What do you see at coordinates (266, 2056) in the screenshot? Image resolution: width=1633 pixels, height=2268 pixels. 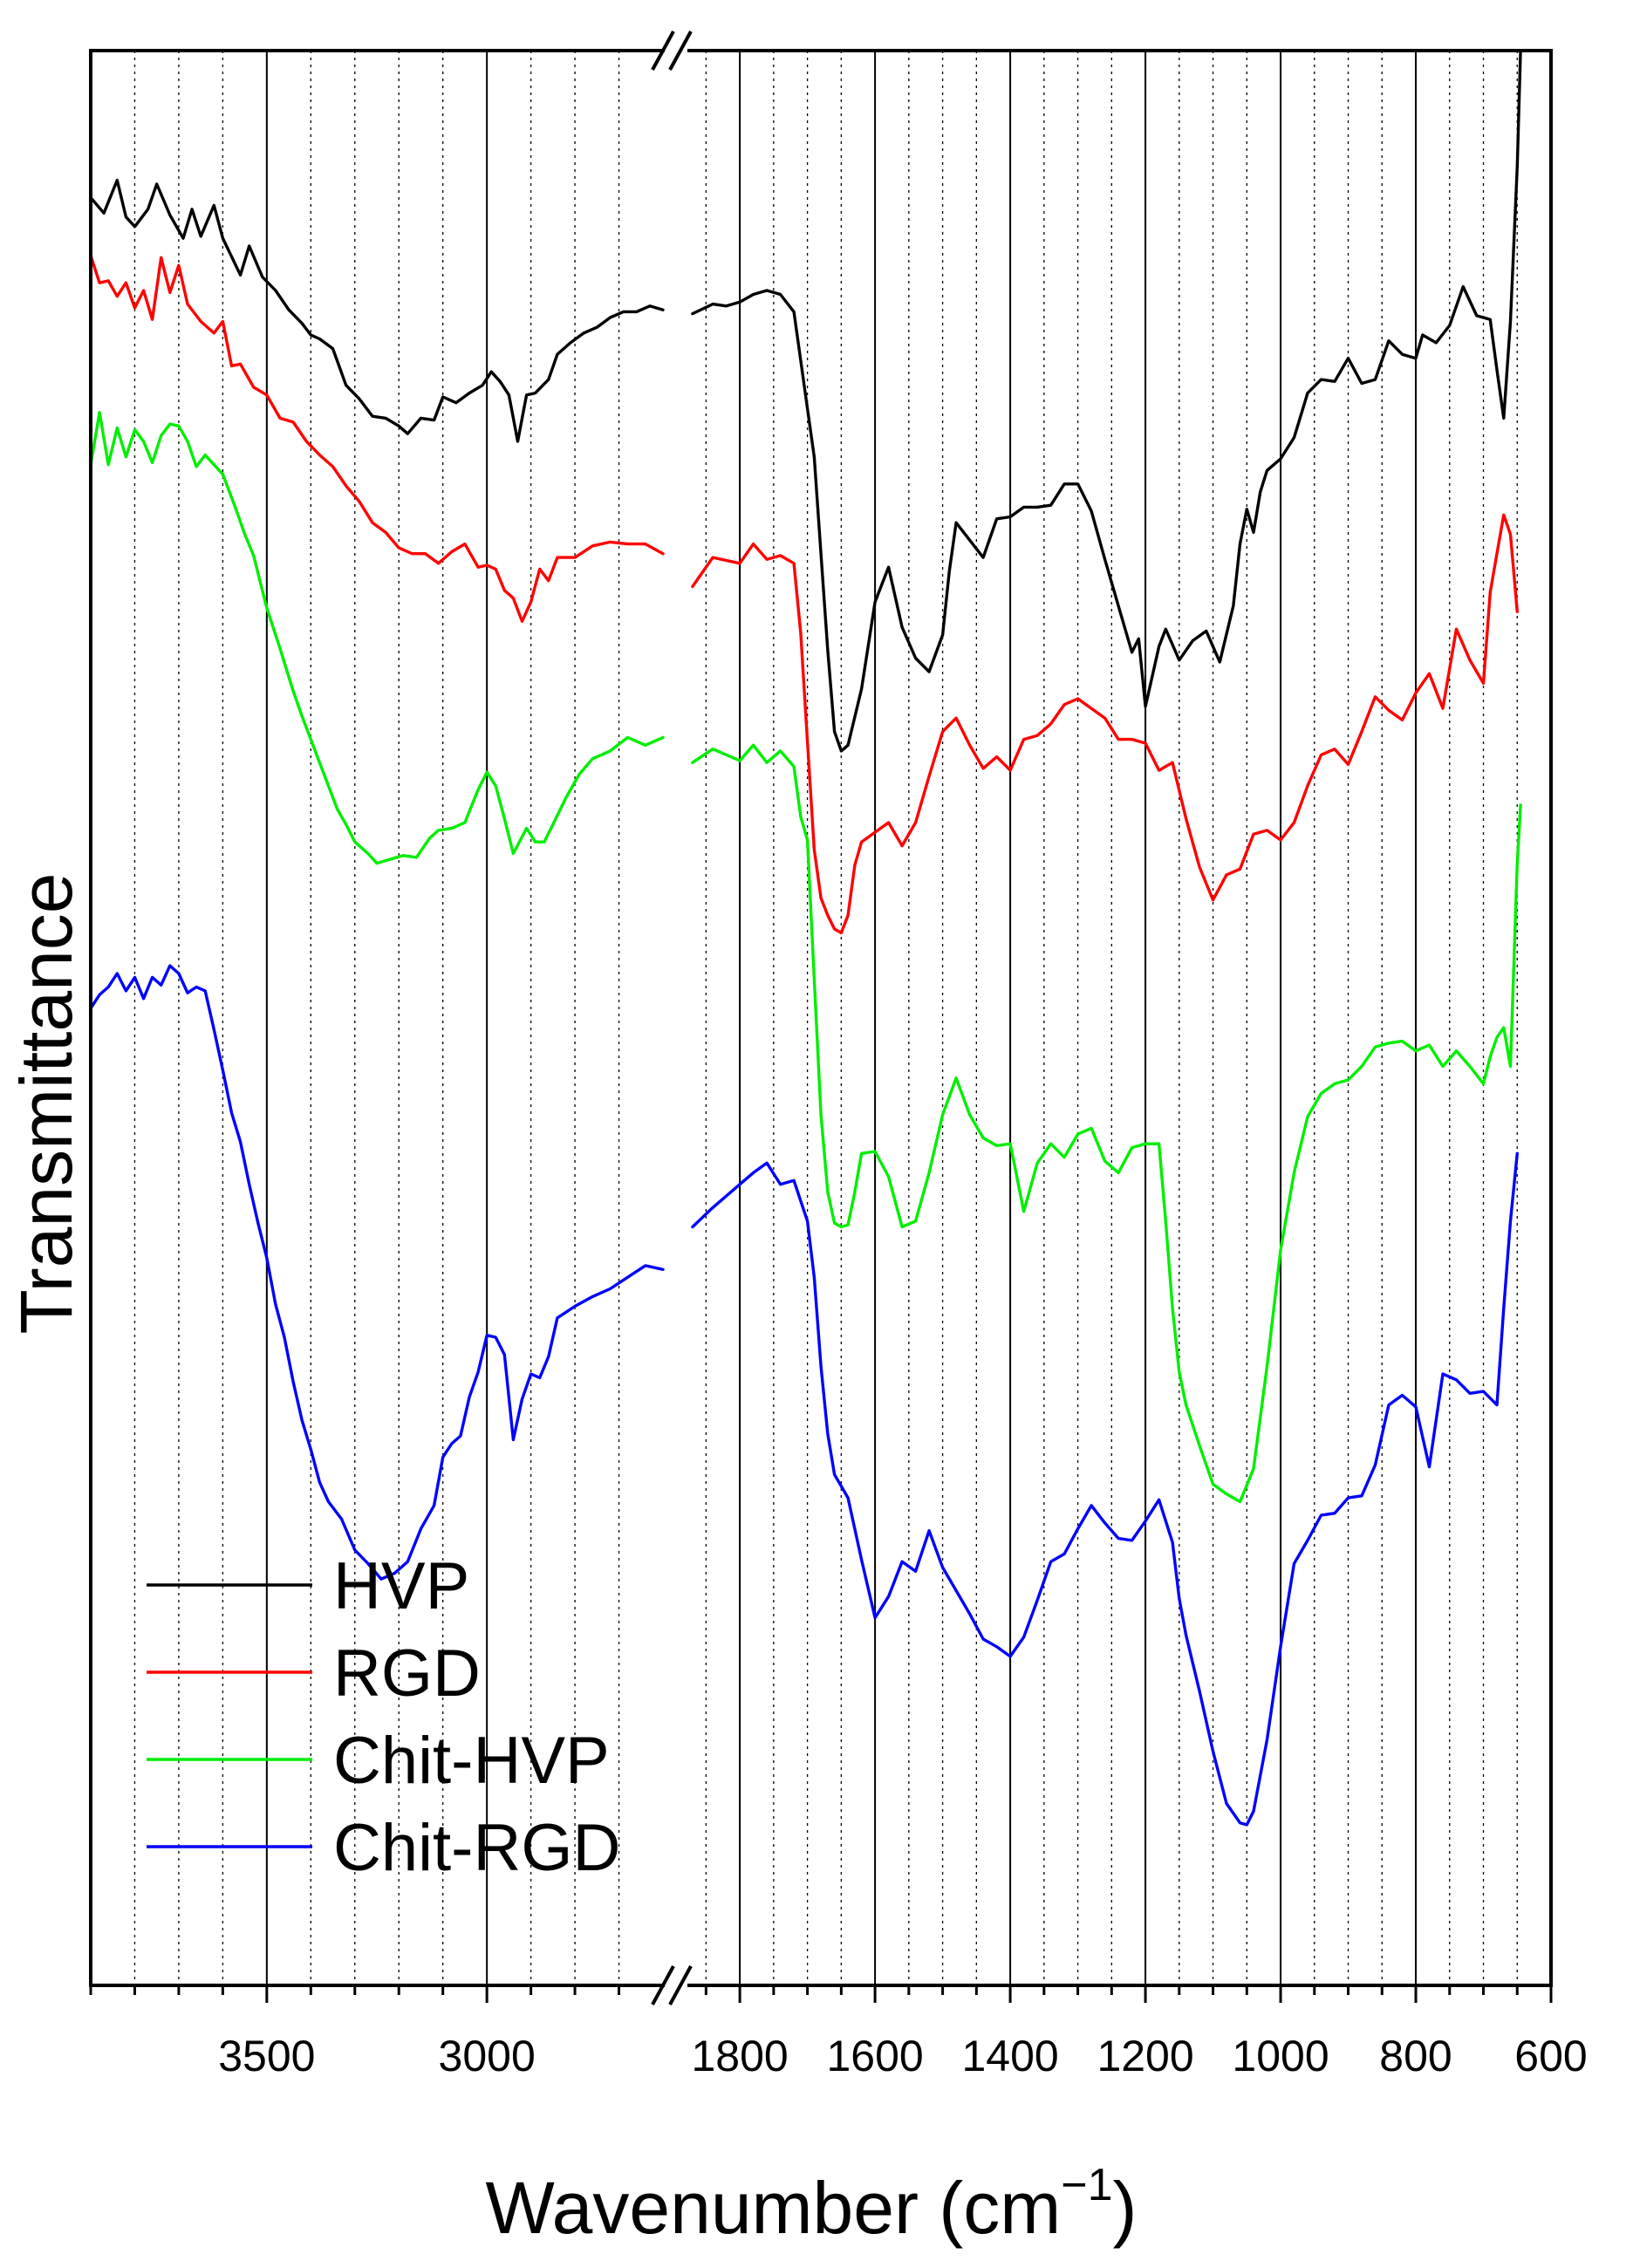 I see `x-tick-label: 3500` at bounding box center [266, 2056].